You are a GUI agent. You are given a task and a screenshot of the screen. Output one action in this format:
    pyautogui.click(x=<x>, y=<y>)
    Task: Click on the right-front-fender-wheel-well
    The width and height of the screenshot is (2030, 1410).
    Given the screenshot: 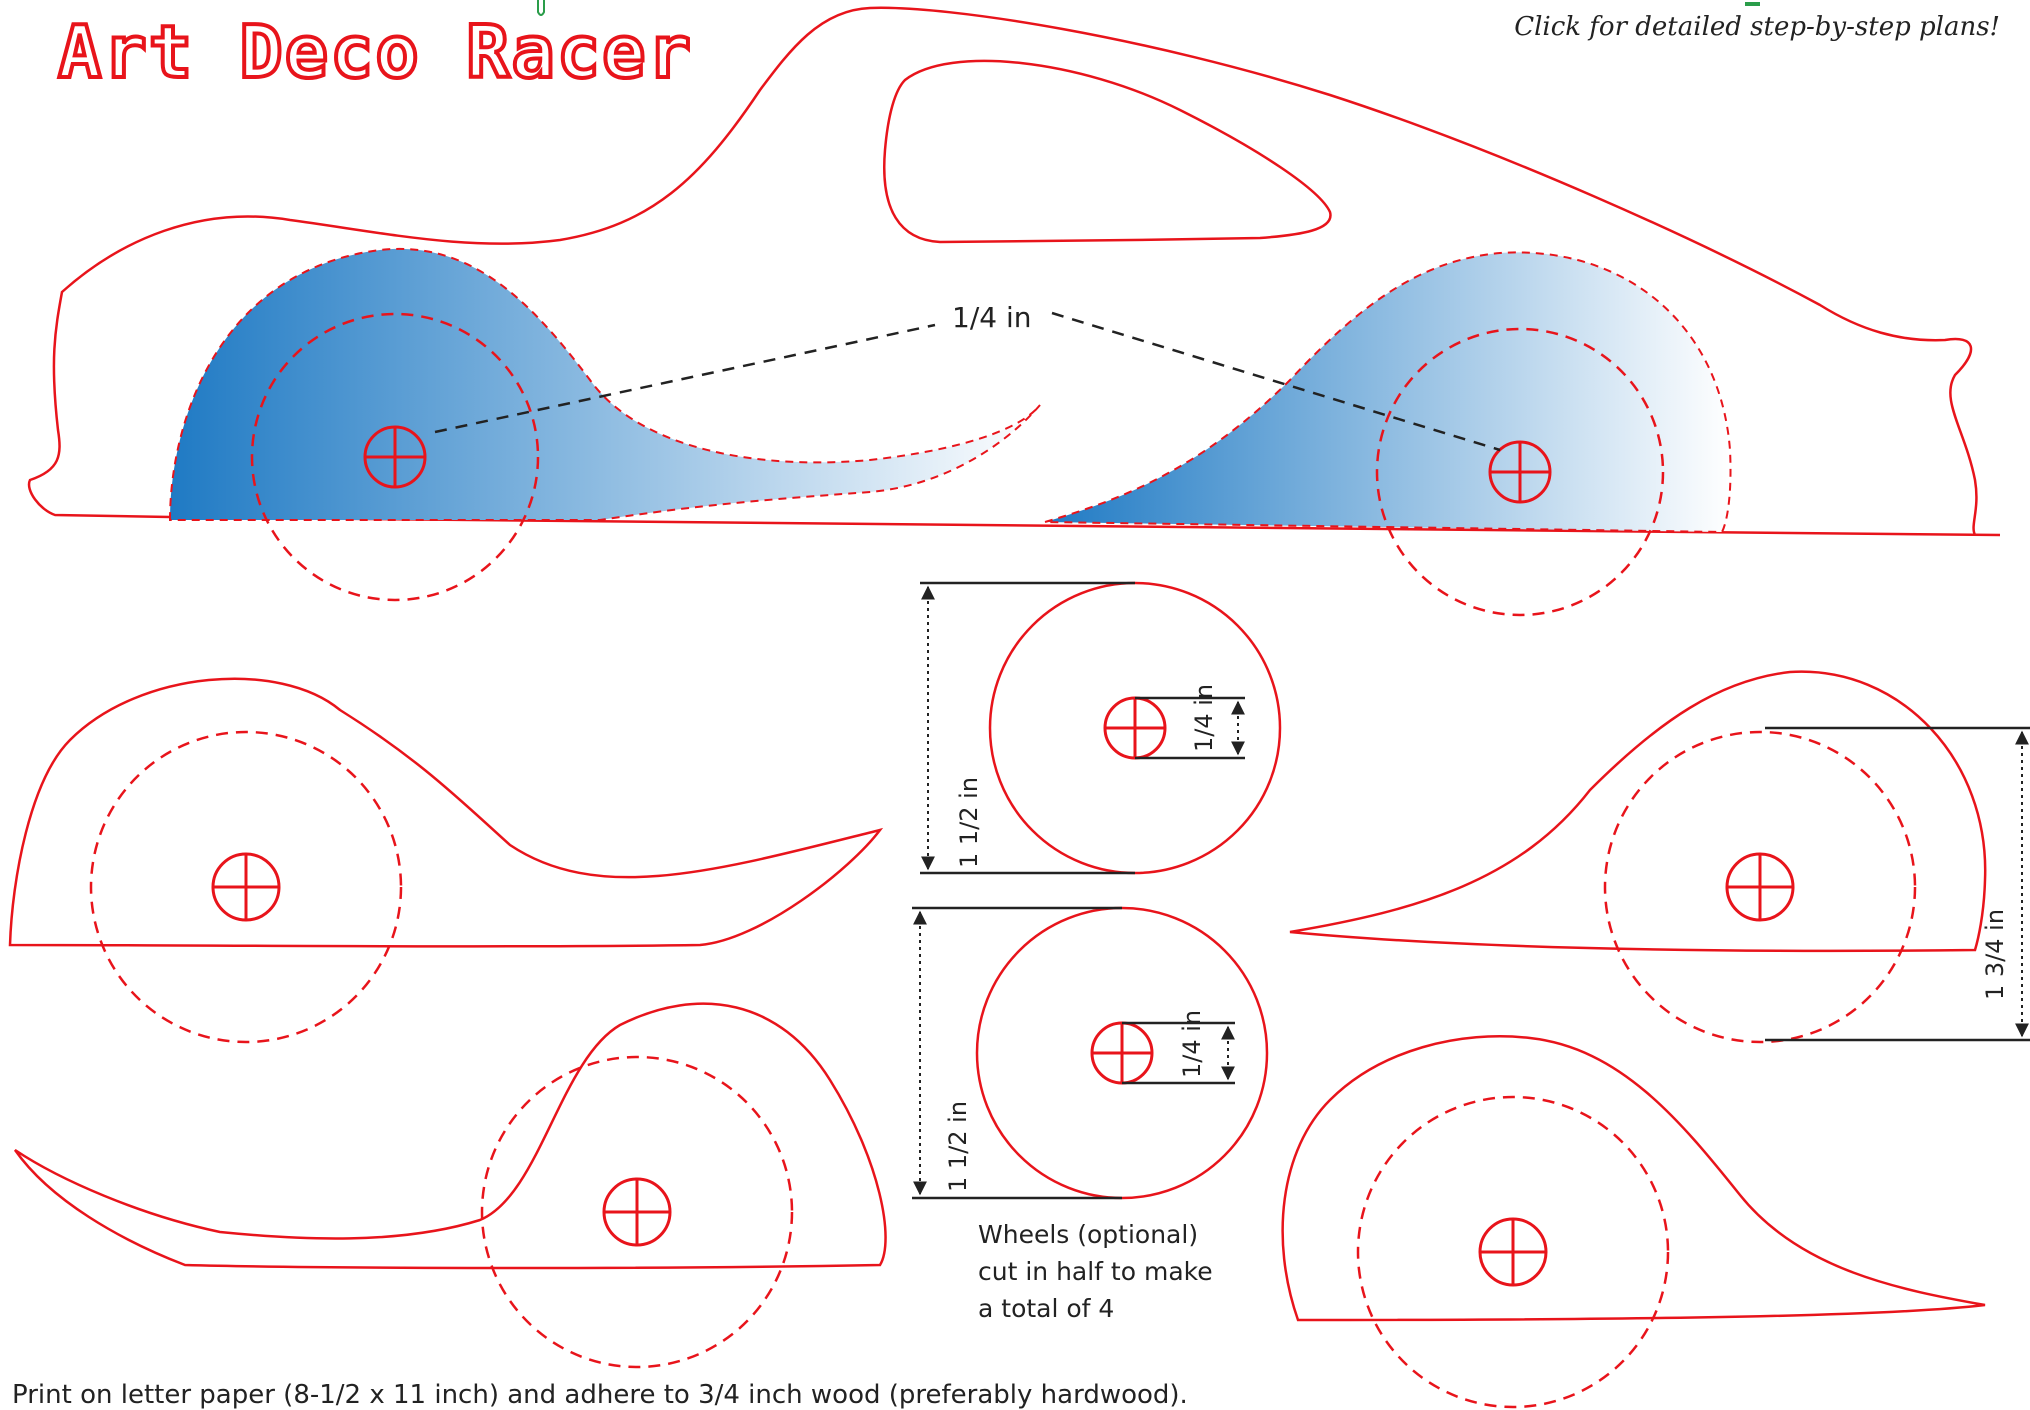 What is the action you would take?
    pyautogui.click(x=1760, y=887)
    